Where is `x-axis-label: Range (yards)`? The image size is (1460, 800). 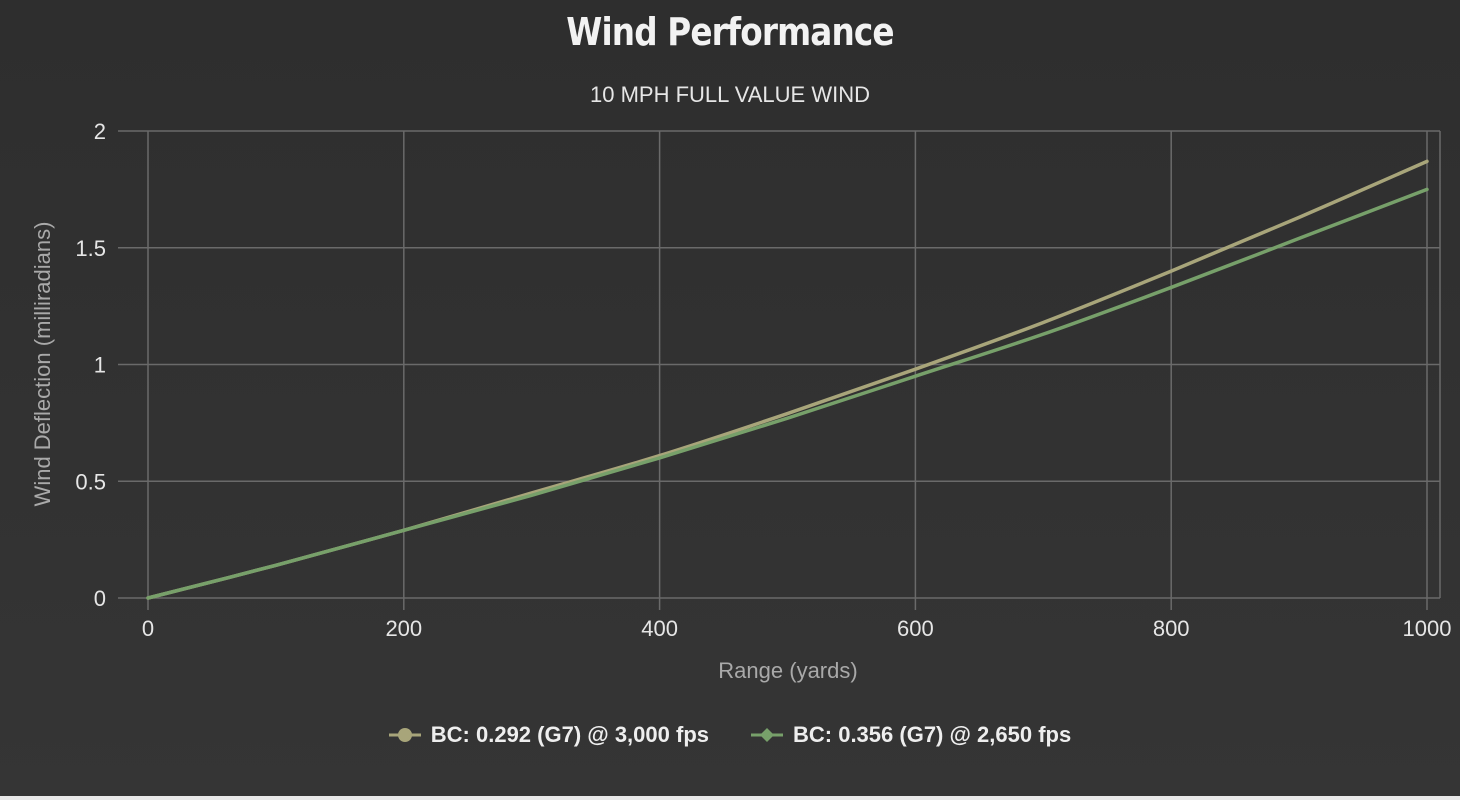
x-axis-label: Range (yards) is located at coordinates (787, 670).